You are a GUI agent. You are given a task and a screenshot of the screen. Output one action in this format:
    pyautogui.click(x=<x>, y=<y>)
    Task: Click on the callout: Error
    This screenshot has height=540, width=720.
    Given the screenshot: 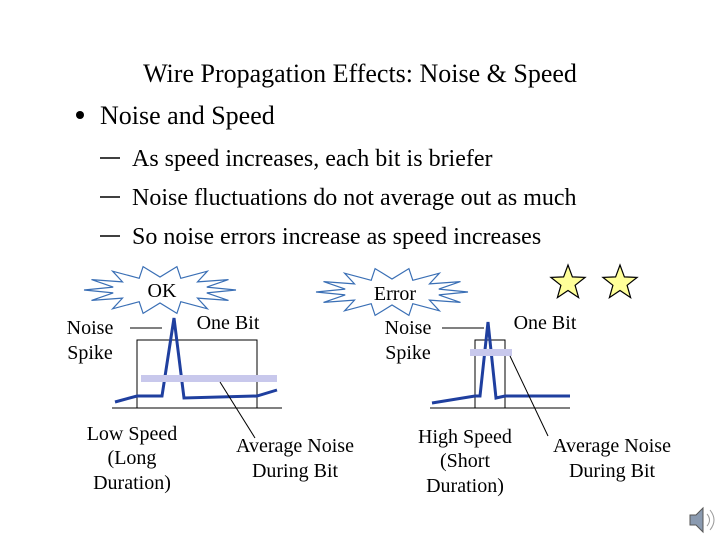 What is the action you would take?
    pyautogui.click(x=395, y=294)
    